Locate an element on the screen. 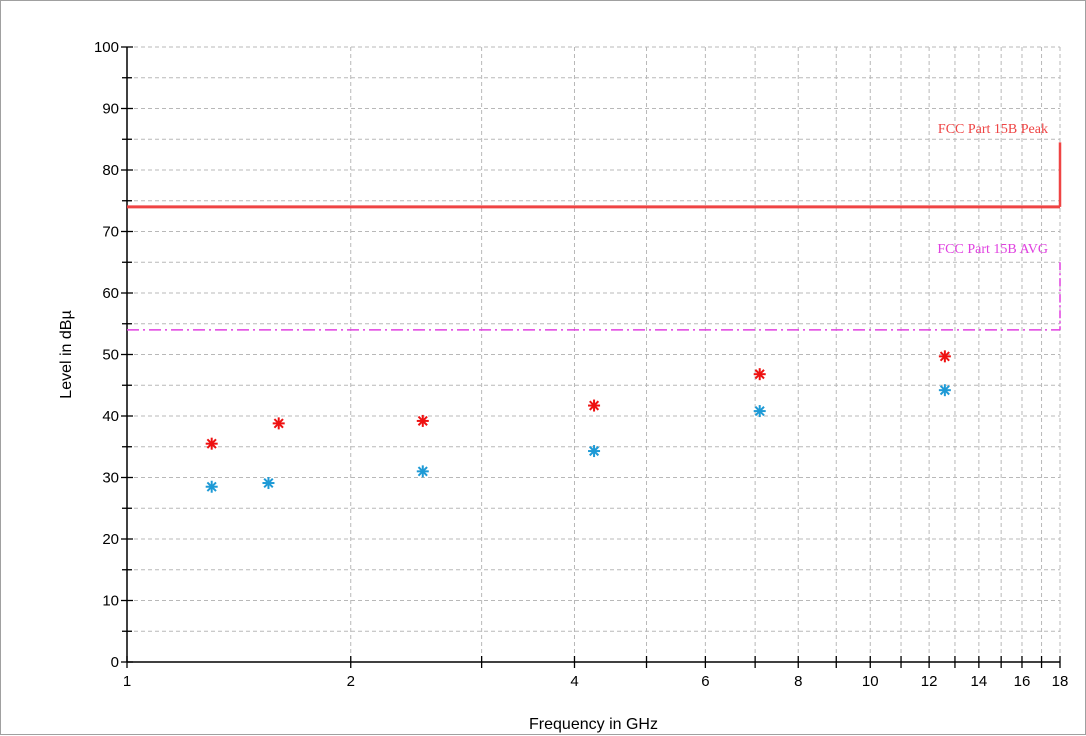 The image size is (1086, 736). limit-label-peak: FCC Part 15B Peak is located at coordinates (993, 129).